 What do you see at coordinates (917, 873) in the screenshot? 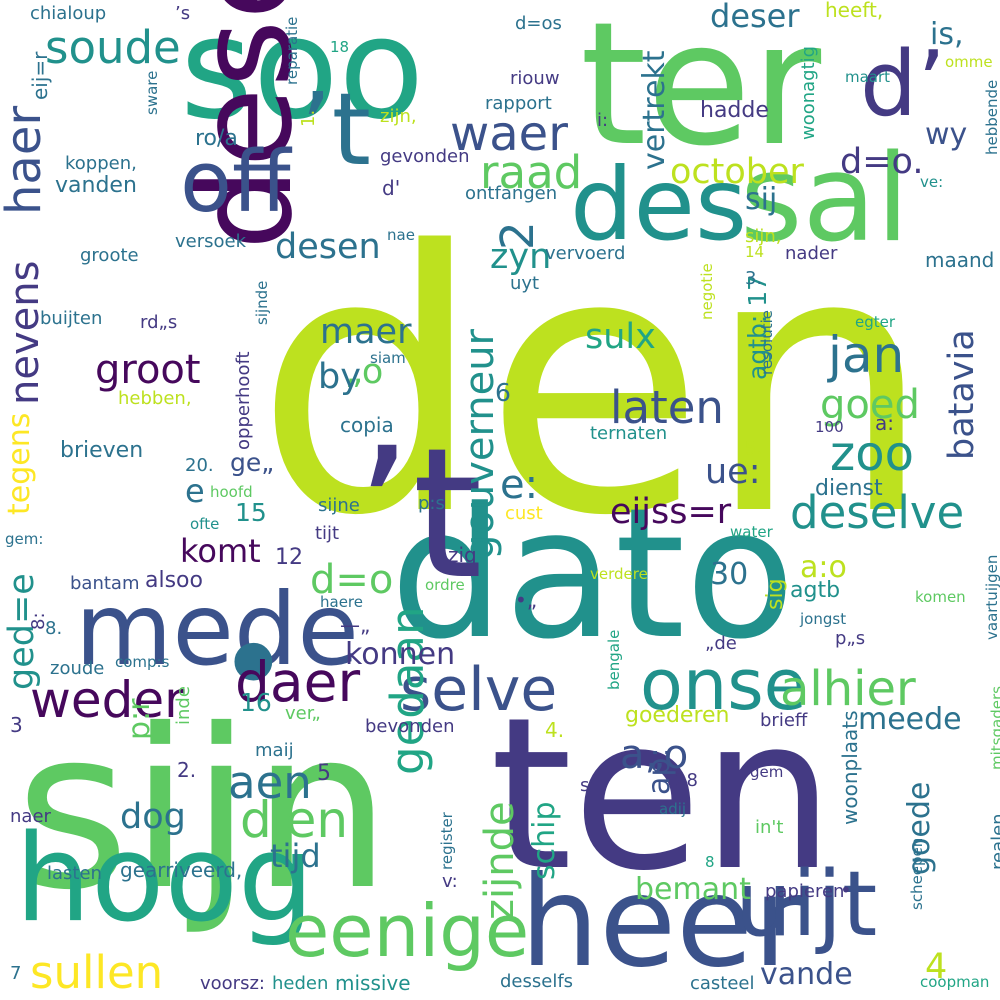
I see `cloud-word: scheepen` at bounding box center [917, 873].